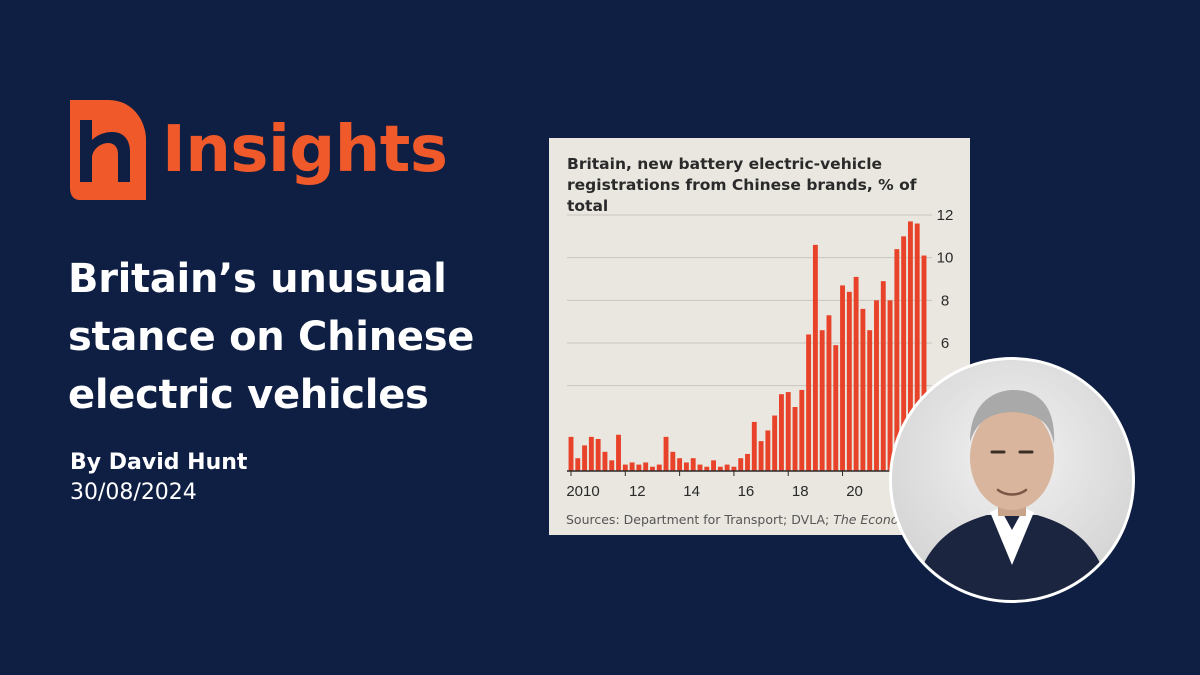 The image size is (1200, 675). I want to click on brand-header: Insights, so click(270, 150).